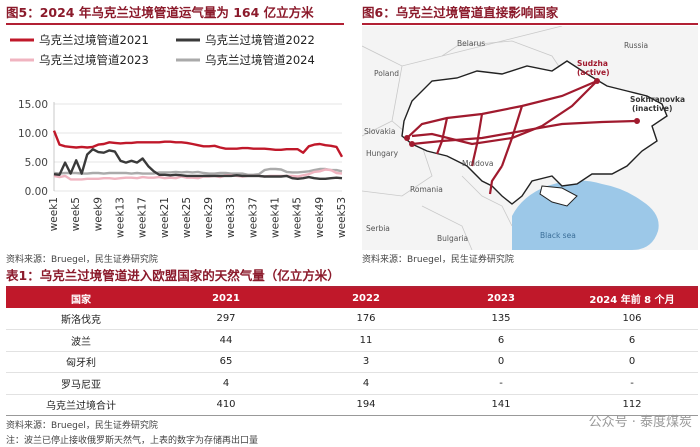  What do you see at coordinates (276, 217) in the screenshot?
I see `x-tick-label: week41` at bounding box center [276, 217].